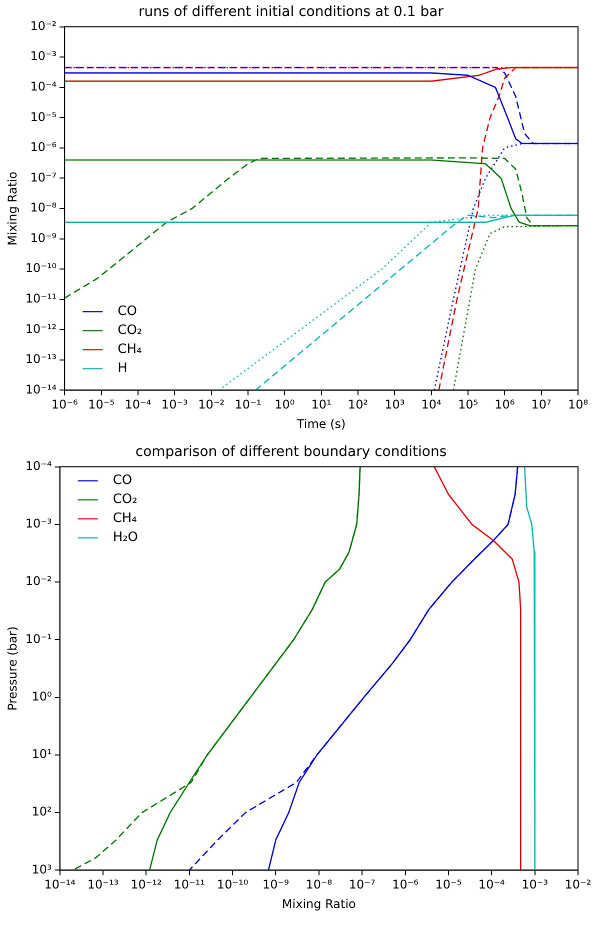 The height and width of the screenshot is (930, 600). I want to click on x-tick-label: 10³, so click(394, 405).